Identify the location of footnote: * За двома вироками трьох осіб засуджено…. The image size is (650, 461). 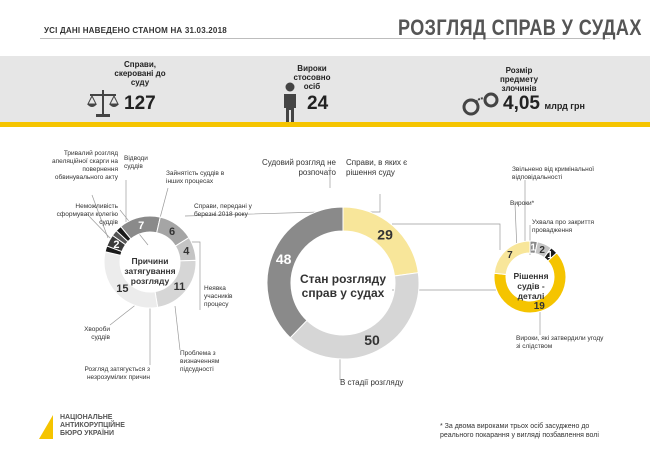
(519, 431).